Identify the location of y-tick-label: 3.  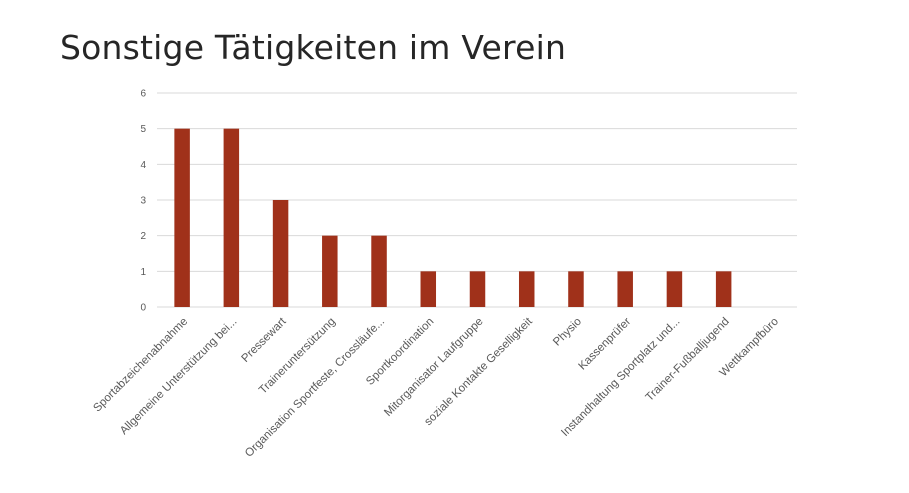
(143, 201).